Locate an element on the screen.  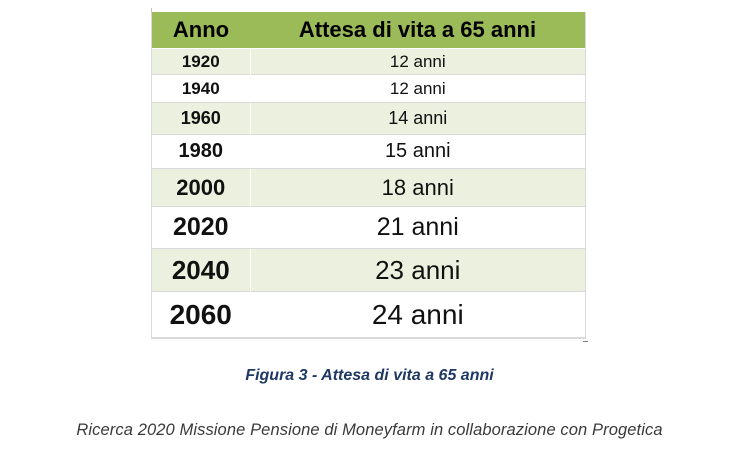
table-header-row: Anno Attesa di vita a 65 anni is located at coordinates (368, 30).